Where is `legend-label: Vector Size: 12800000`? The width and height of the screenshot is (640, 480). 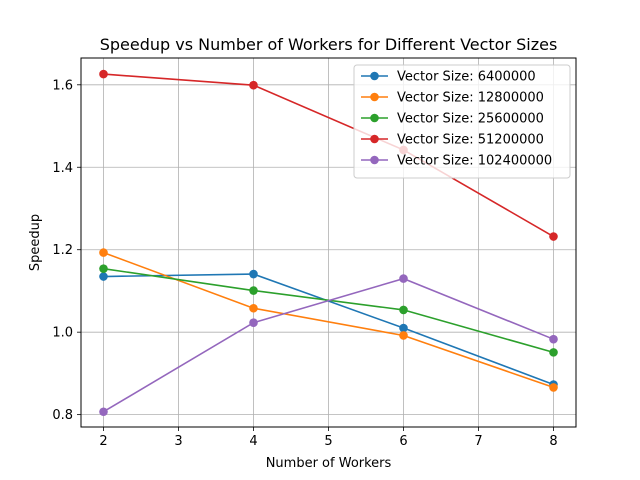 legend-label: Vector Size: 12800000 is located at coordinates (470, 98).